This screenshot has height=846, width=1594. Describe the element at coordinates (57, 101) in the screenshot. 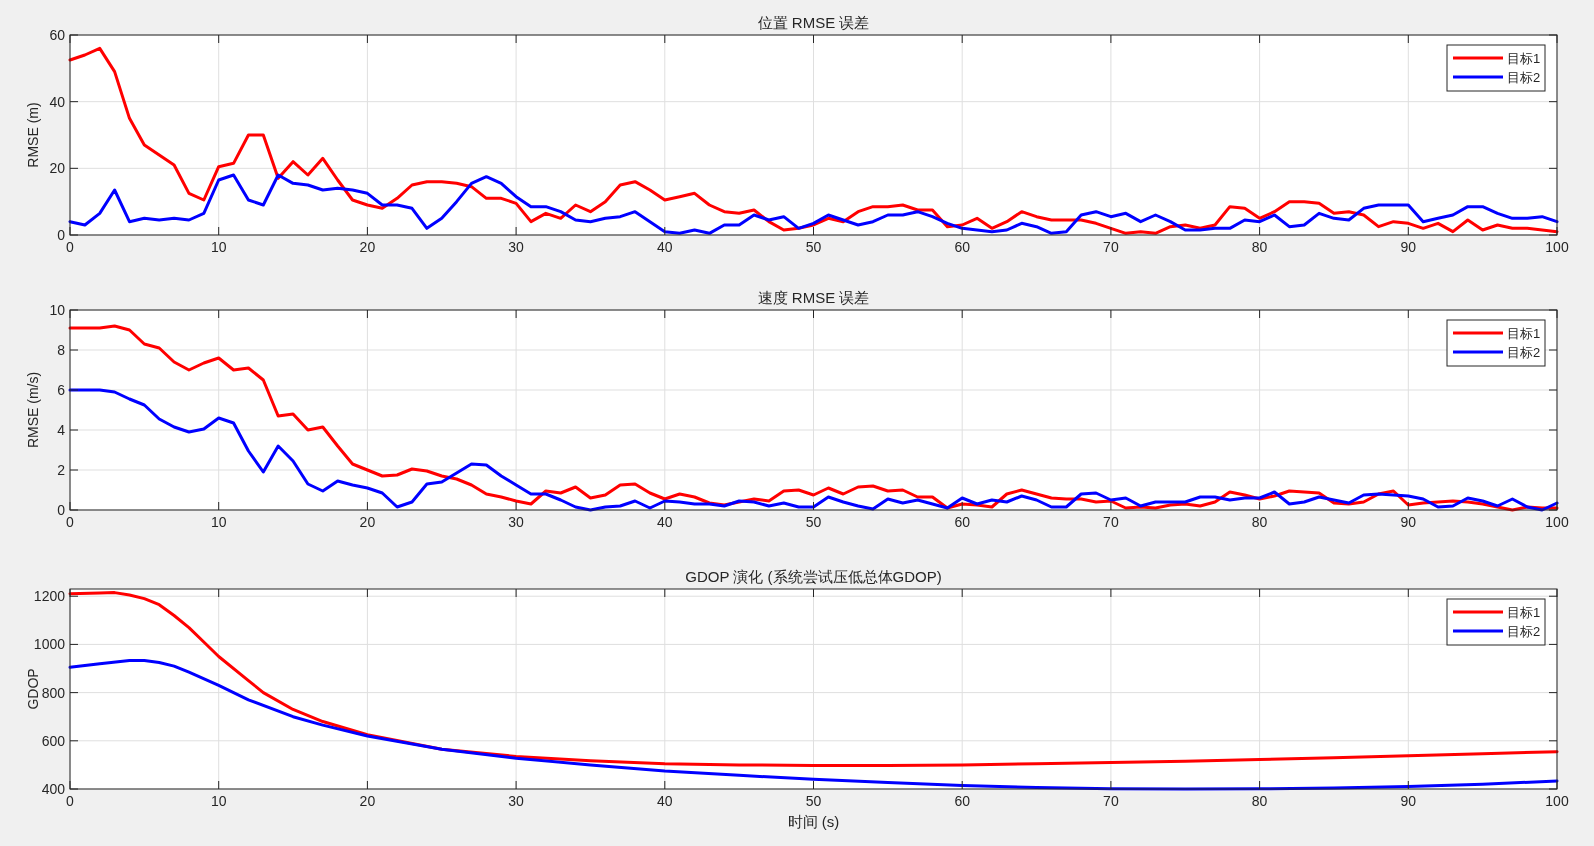

I see `y-tick-label: 40` at that location.